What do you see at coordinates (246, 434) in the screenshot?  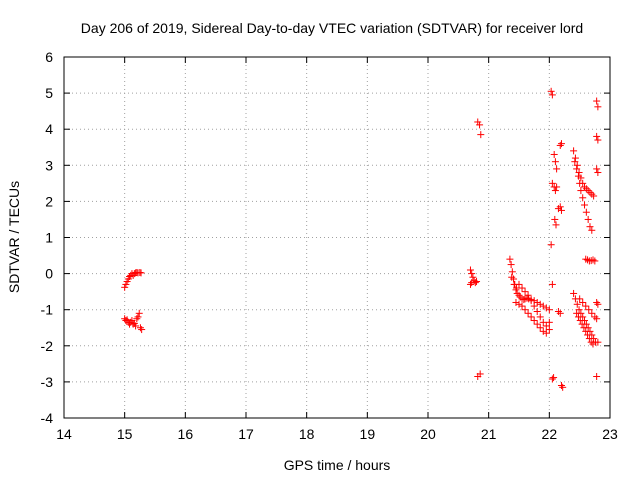 I see `x-tick-label: 17` at bounding box center [246, 434].